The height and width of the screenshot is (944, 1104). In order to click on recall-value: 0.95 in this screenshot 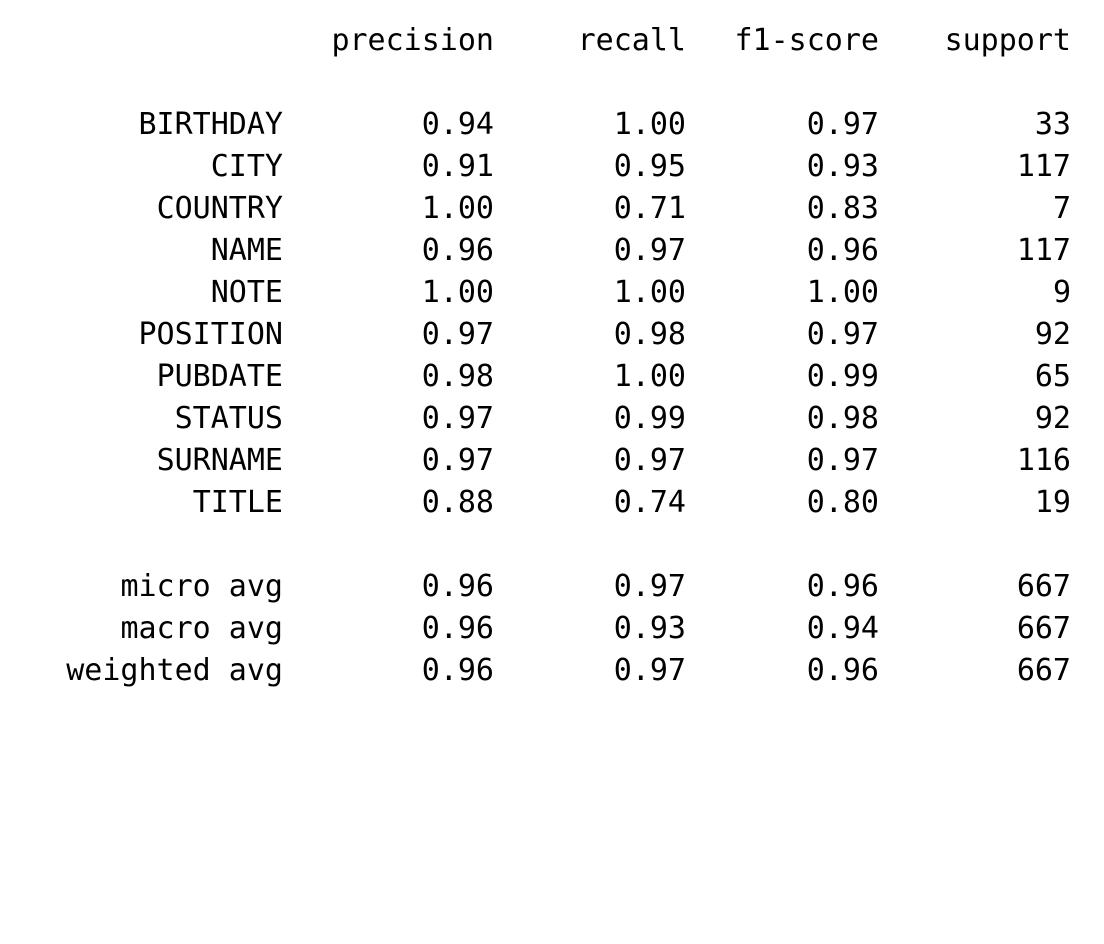, I will do `click(649, 166)`.